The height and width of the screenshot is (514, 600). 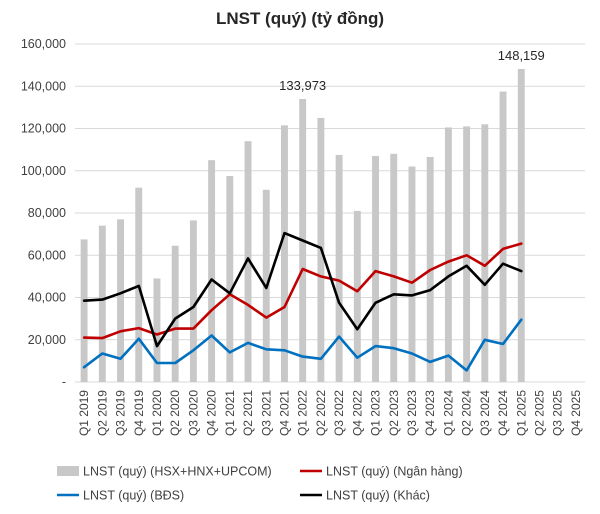 I want to click on x-tick-label: Q4 2025, so click(x=576, y=413).